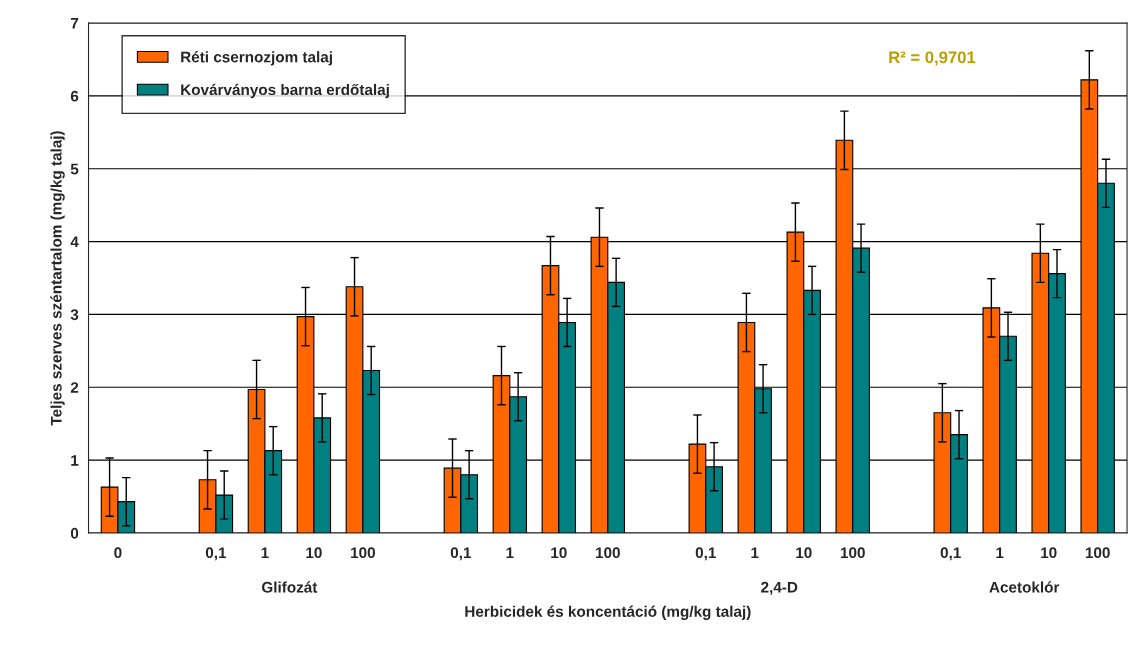 This screenshot has width=1135, height=658. Describe the element at coordinates (932, 58) in the screenshot. I see `annotation: R² = 0,9701` at that location.